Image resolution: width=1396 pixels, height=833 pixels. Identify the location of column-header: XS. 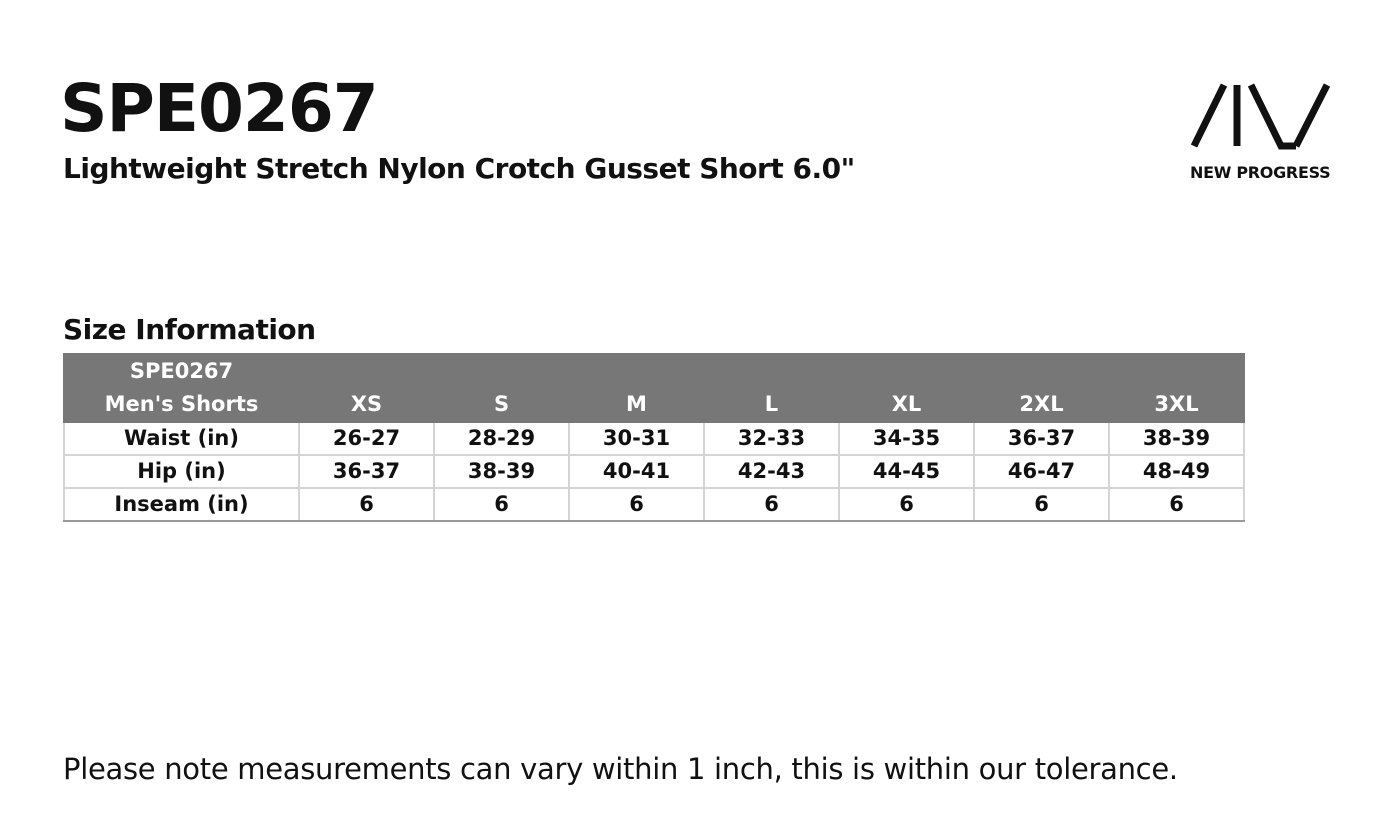
(366, 388).